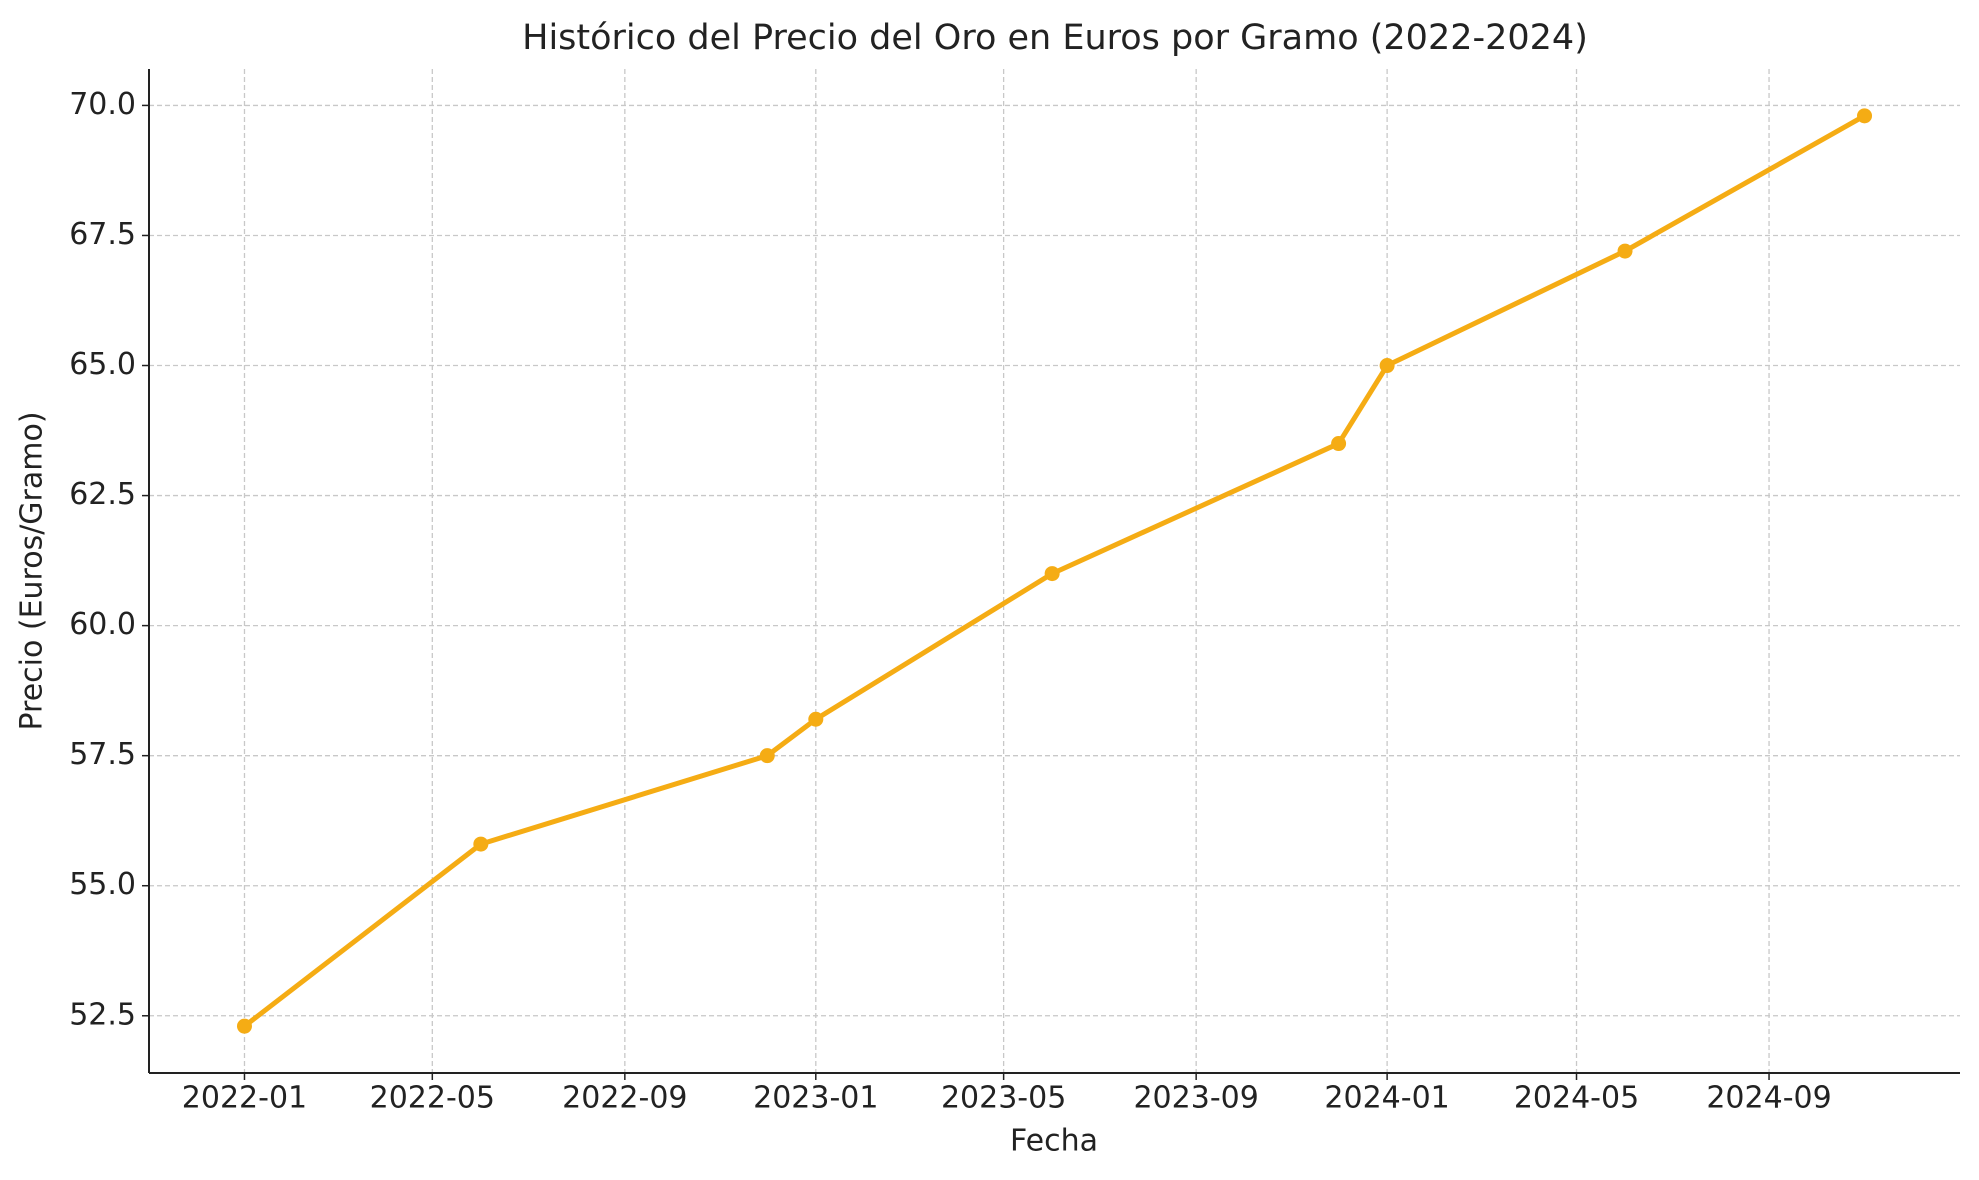 The height and width of the screenshot is (1180, 1979). What do you see at coordinates (102, 754) in the screenshot?
I see `y-tick-label: 57.5` at bounding box center [102, 754].